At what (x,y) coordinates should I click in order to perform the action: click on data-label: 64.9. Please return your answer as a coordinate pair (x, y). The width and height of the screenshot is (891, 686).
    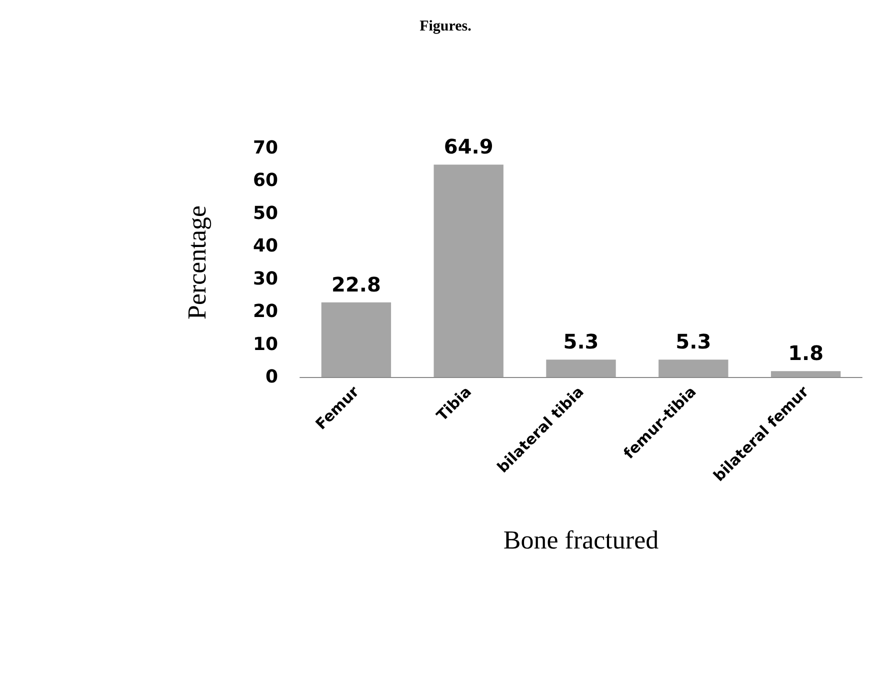
    Looking at the image, I should click on (469, 146).